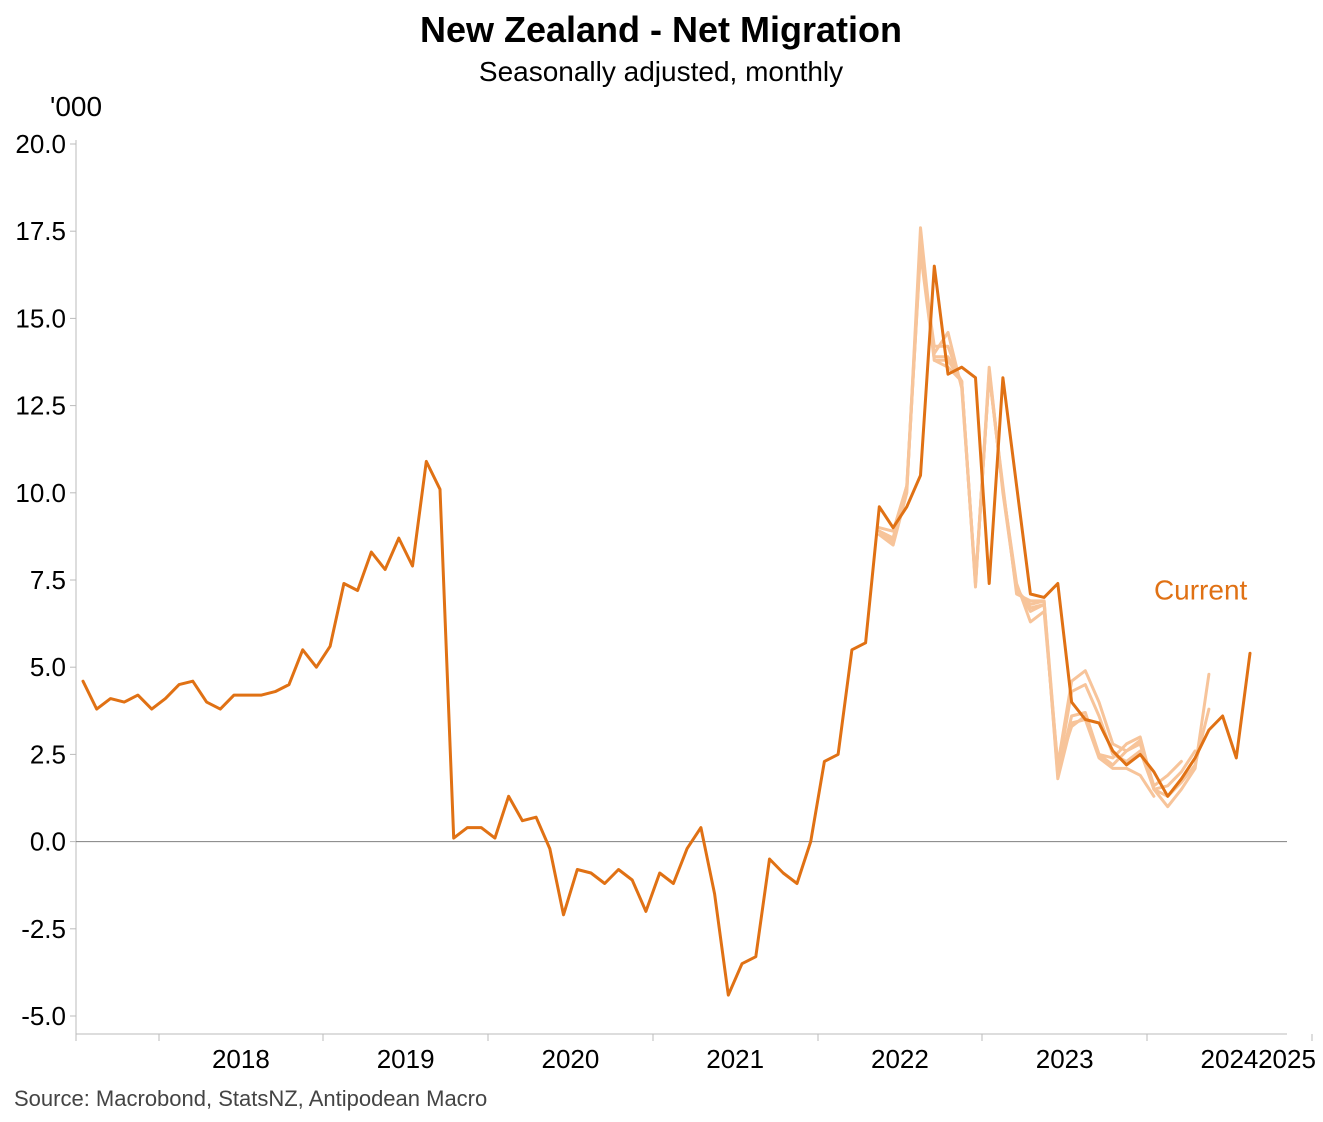 The height and width of the screenshot is (1122, 1323). What do you see at coordinates (695, 1053) in the screenshot?
I see `x-axis: 2018 2019 2020 2021 2022 2023 2024 2025` at bounding box center [695, 1053].